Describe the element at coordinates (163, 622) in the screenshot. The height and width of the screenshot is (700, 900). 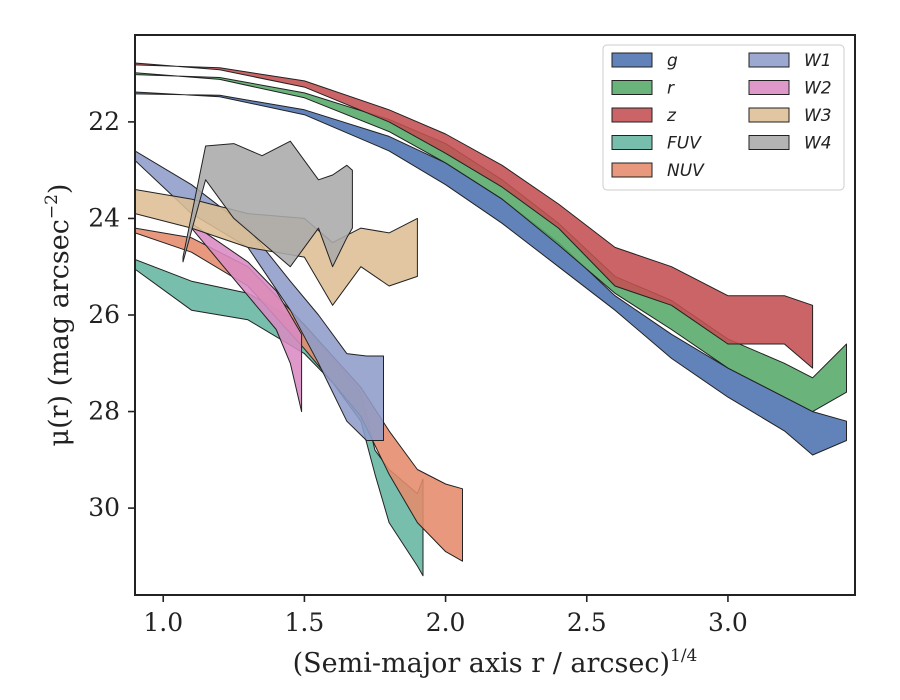
I see `x-tick-label: 1.0` at that location.